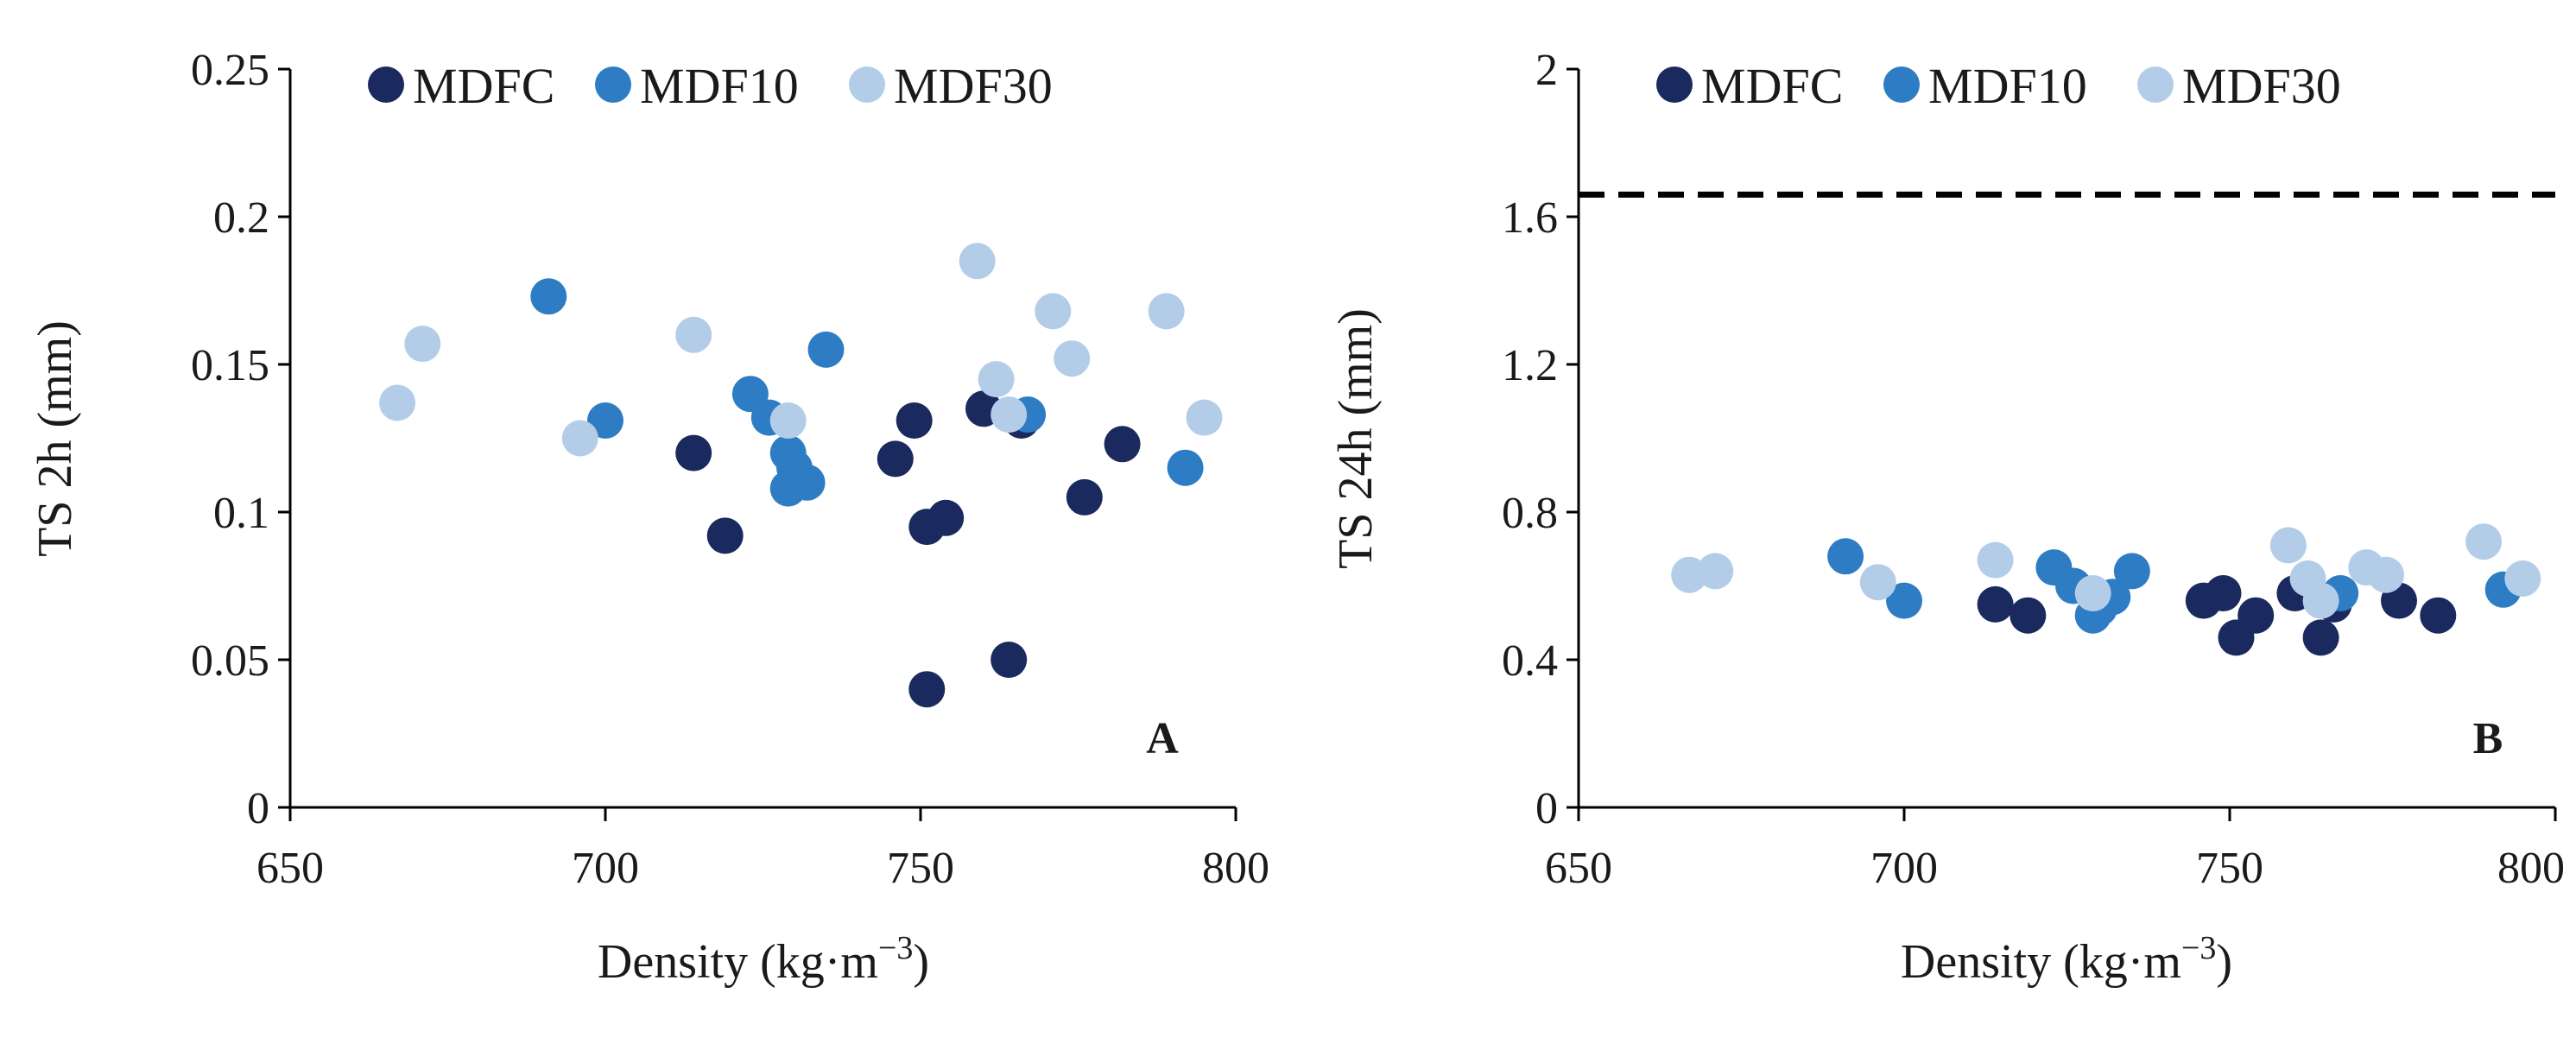  I want to click on panel-b-x-axis-title: Density (kg·m−3), so click(2066, 959).